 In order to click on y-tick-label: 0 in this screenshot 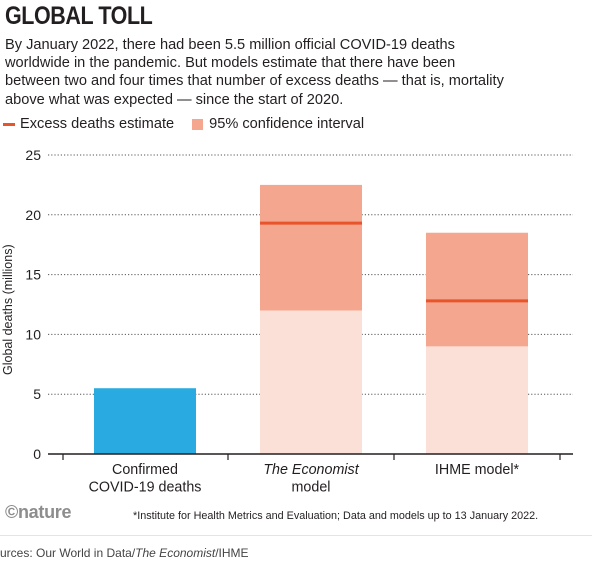, I will do `click(37, 454)`.